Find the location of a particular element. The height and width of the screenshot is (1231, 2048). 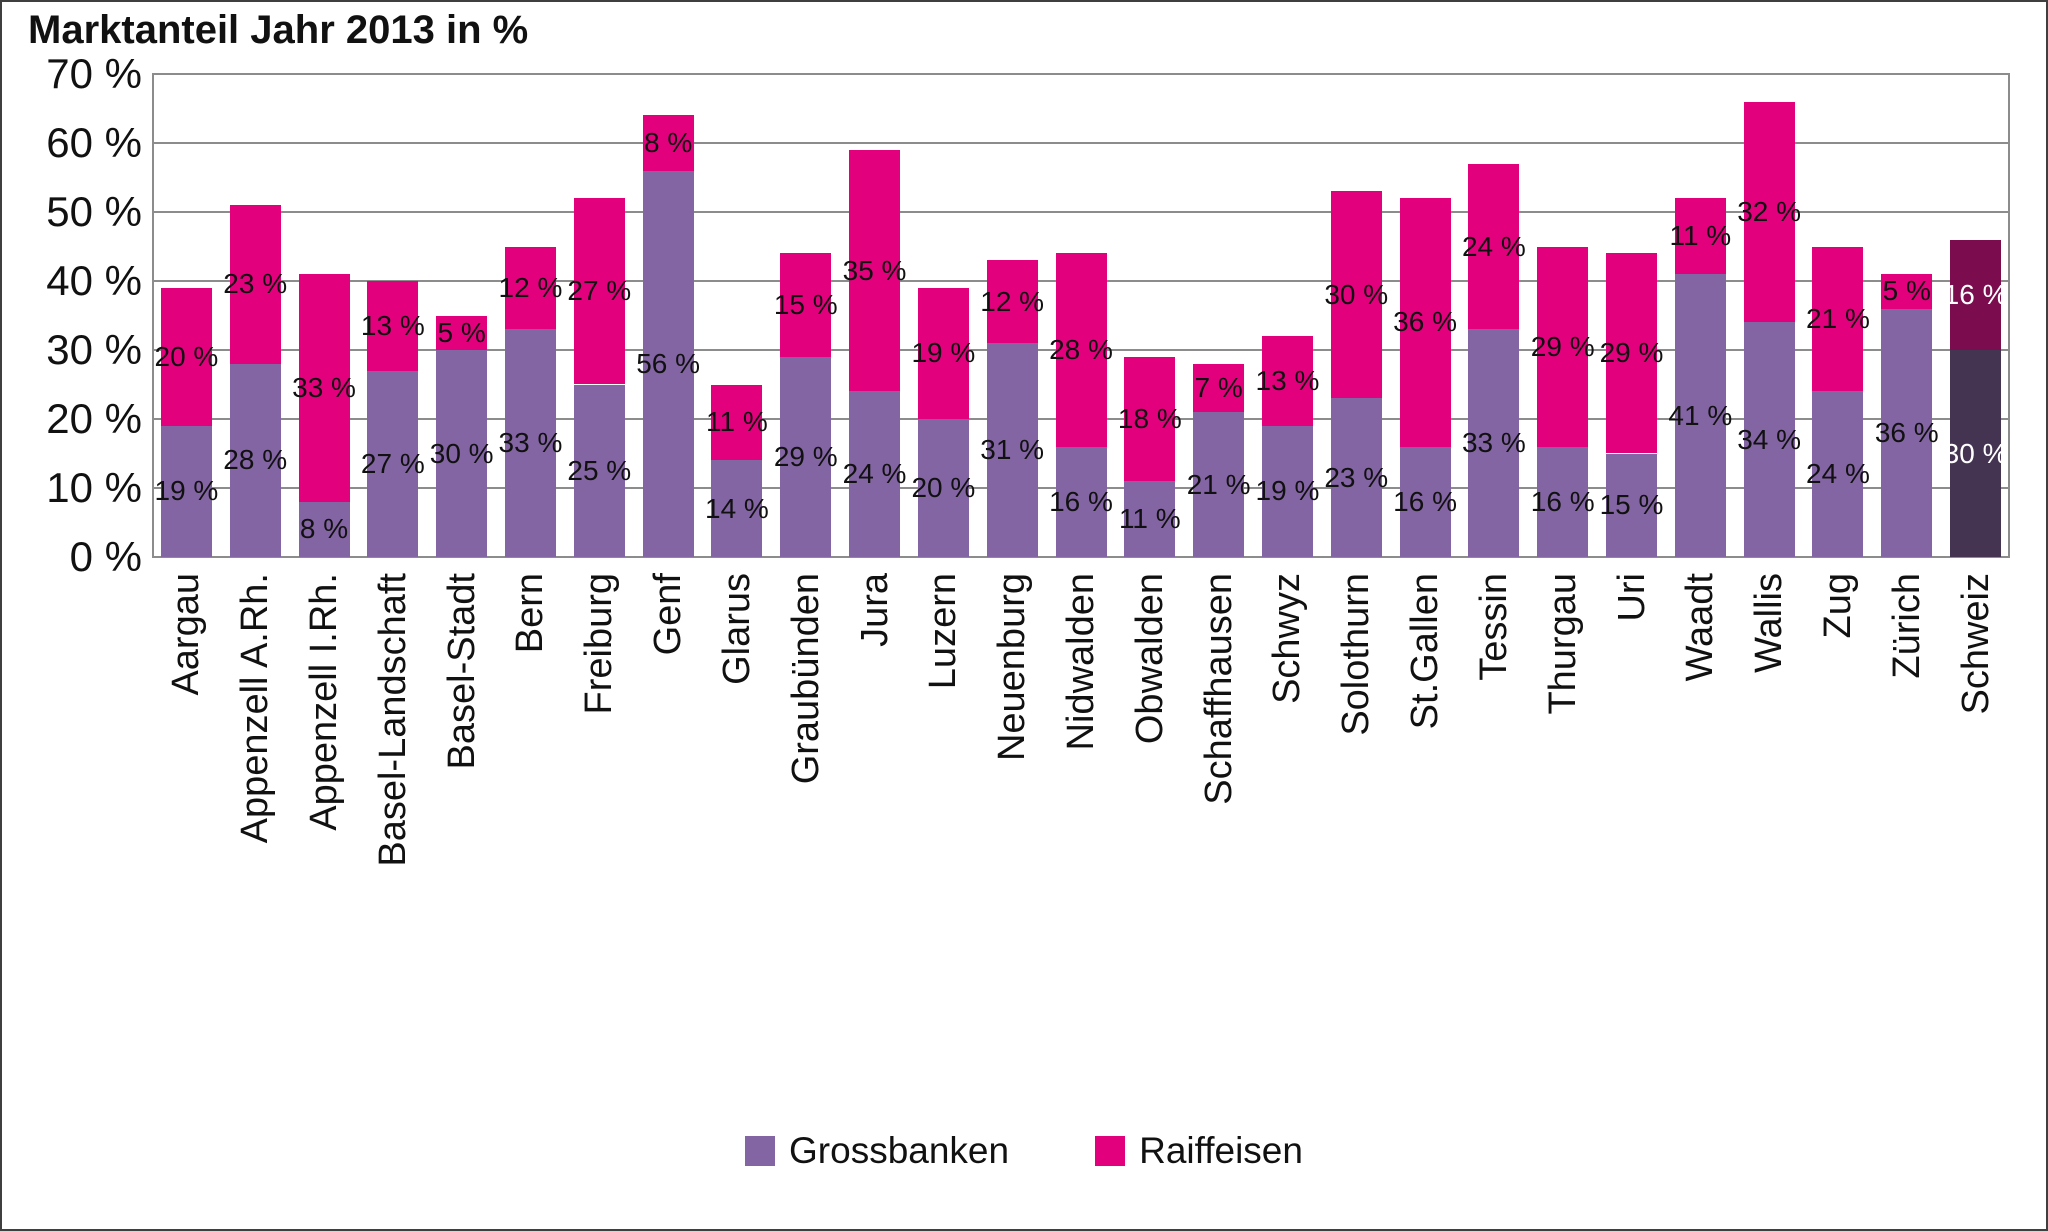

label-Appenzell A.Rh.-grossbanken: 28 % is located at coordinates (255, 460).